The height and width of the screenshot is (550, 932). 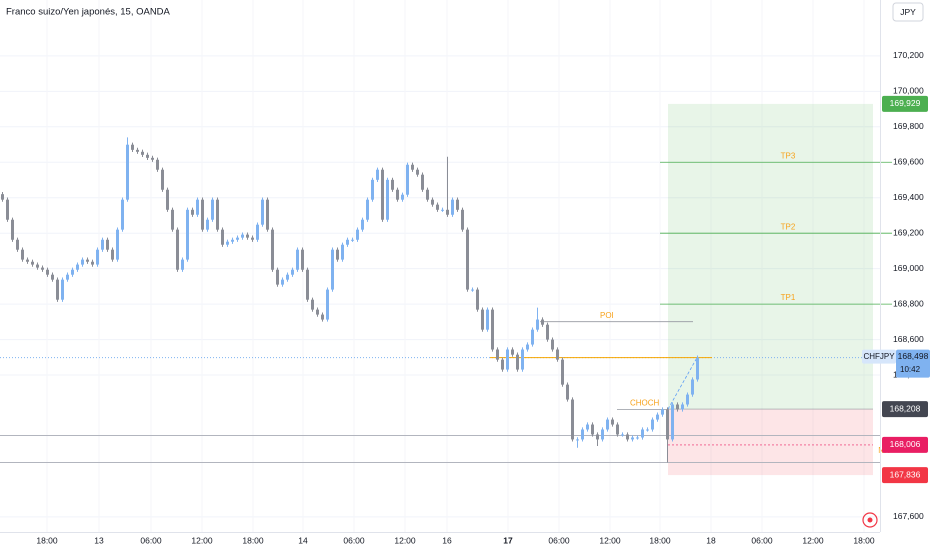 What do you see at coordinates (303, 540) in the screenshot?
I see `x-tick-label: 14` at bounding box center [303, 540].